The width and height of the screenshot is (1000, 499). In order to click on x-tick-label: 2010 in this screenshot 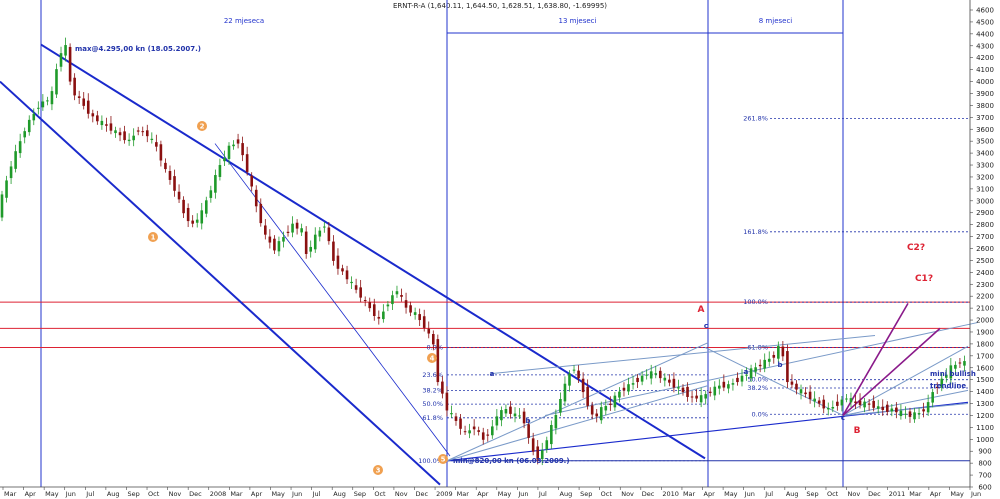, I will do `click(670, 494)`.